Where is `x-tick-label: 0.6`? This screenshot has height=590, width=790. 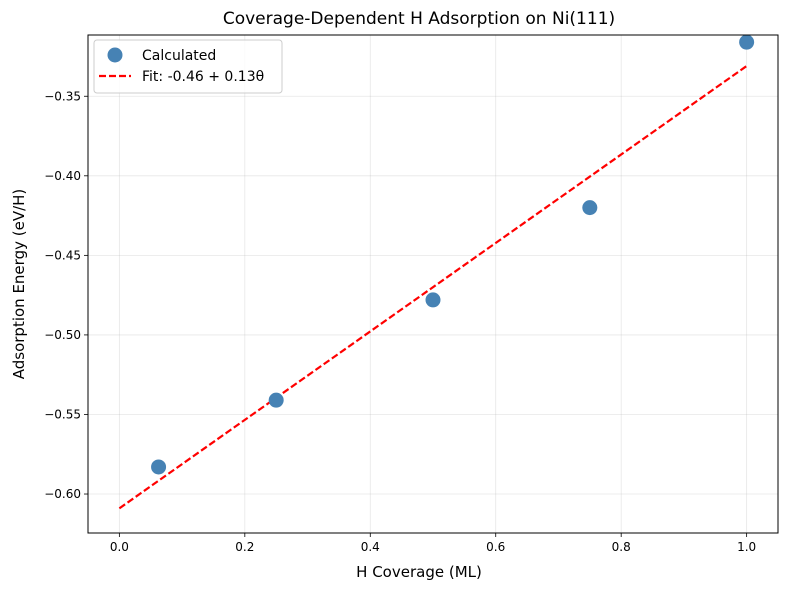 x-tick-label: 0.6 is located at coordinates (495, 547).